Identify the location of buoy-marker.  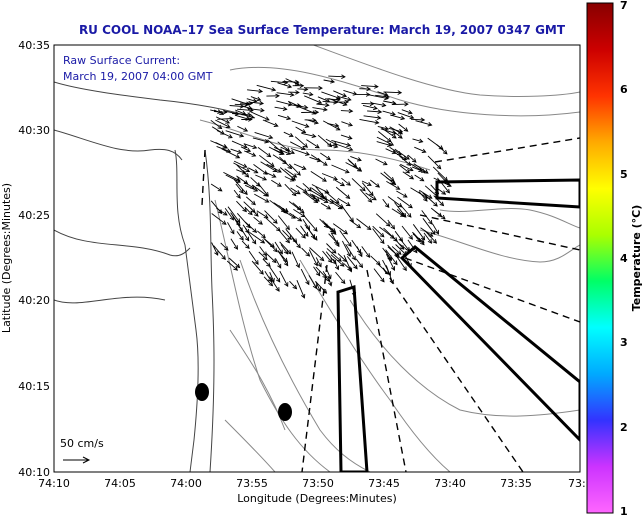
(285, 412).